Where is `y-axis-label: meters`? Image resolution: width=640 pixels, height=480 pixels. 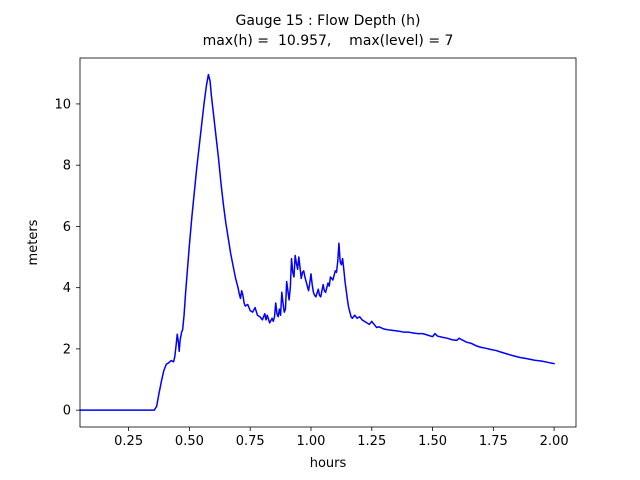
y-axis-label: meters is located at coordinates (33, 242).